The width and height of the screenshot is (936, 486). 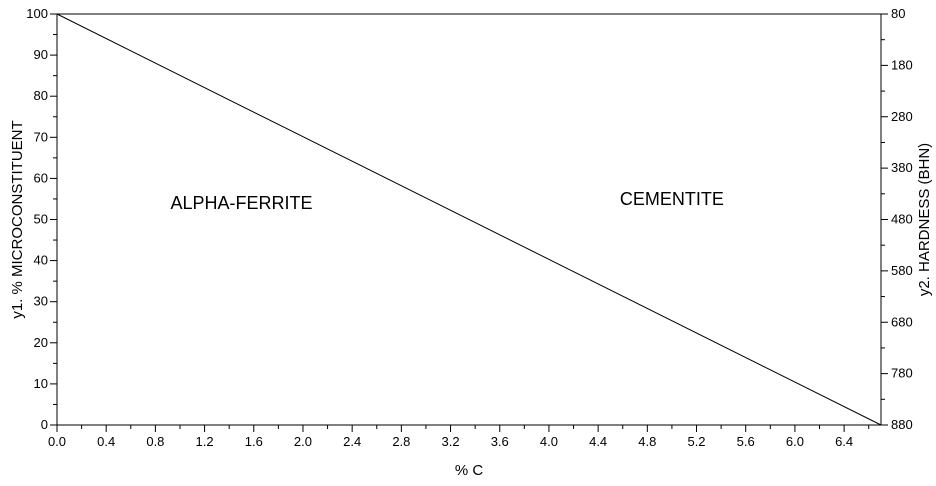 I want to click on x-tick-label: 4.4, so click(x=598, y=441).